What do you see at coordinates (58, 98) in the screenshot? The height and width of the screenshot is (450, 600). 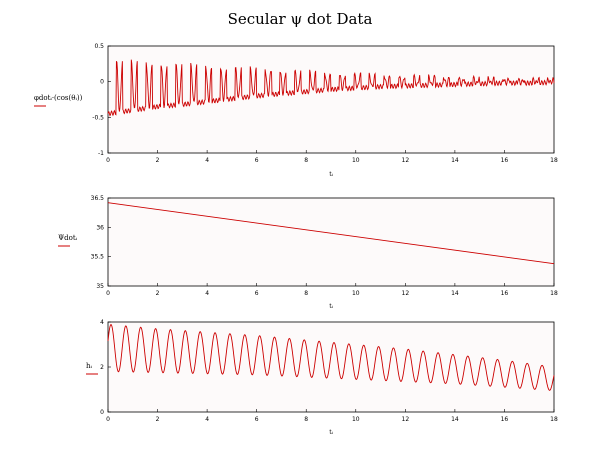 I see `y-axis-label: φdotᵢ·(cos(θᵢ))` at bounding box center [58, 98].